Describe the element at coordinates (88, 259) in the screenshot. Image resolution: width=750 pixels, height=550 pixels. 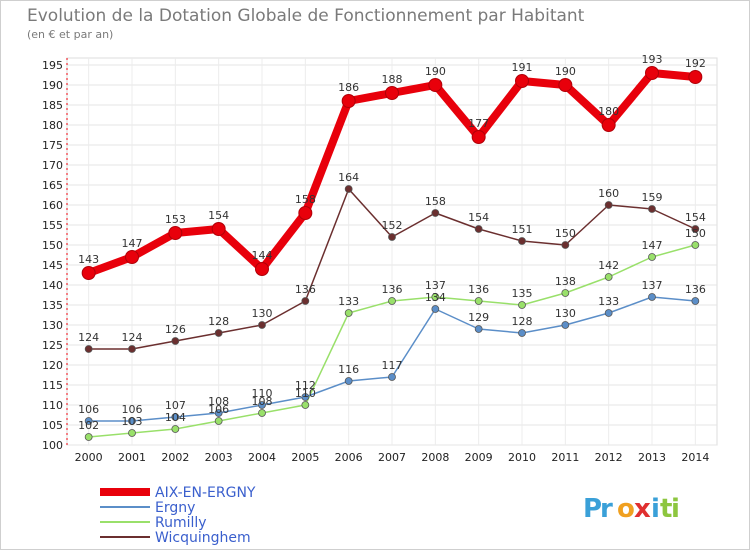
I see `data-label: 143` at that location.